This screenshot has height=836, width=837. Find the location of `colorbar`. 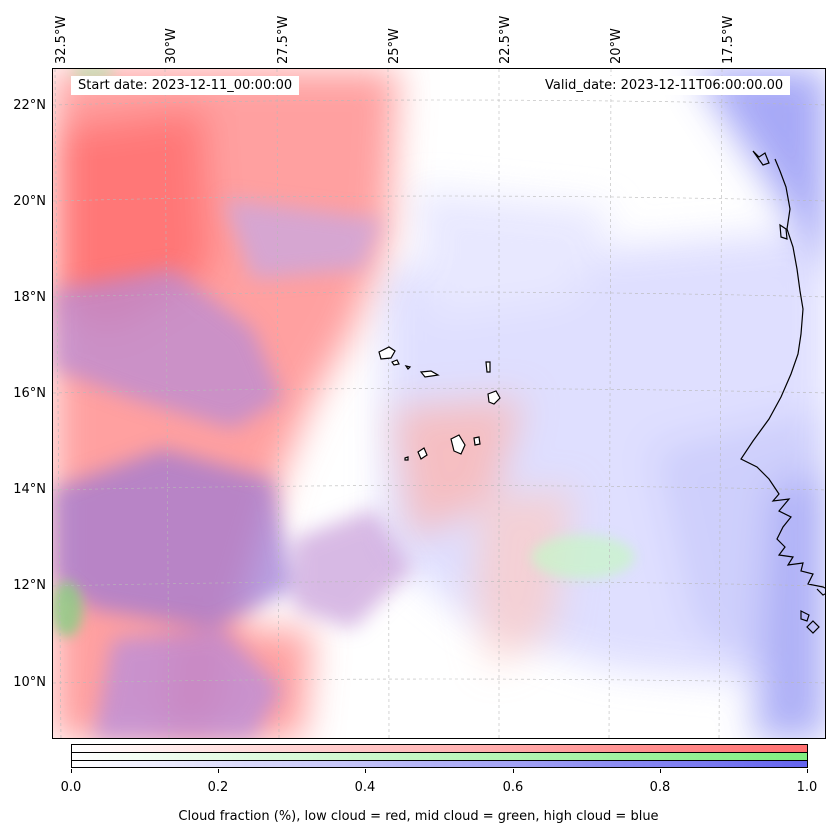

colorbar is located at coordinates (439, 756).